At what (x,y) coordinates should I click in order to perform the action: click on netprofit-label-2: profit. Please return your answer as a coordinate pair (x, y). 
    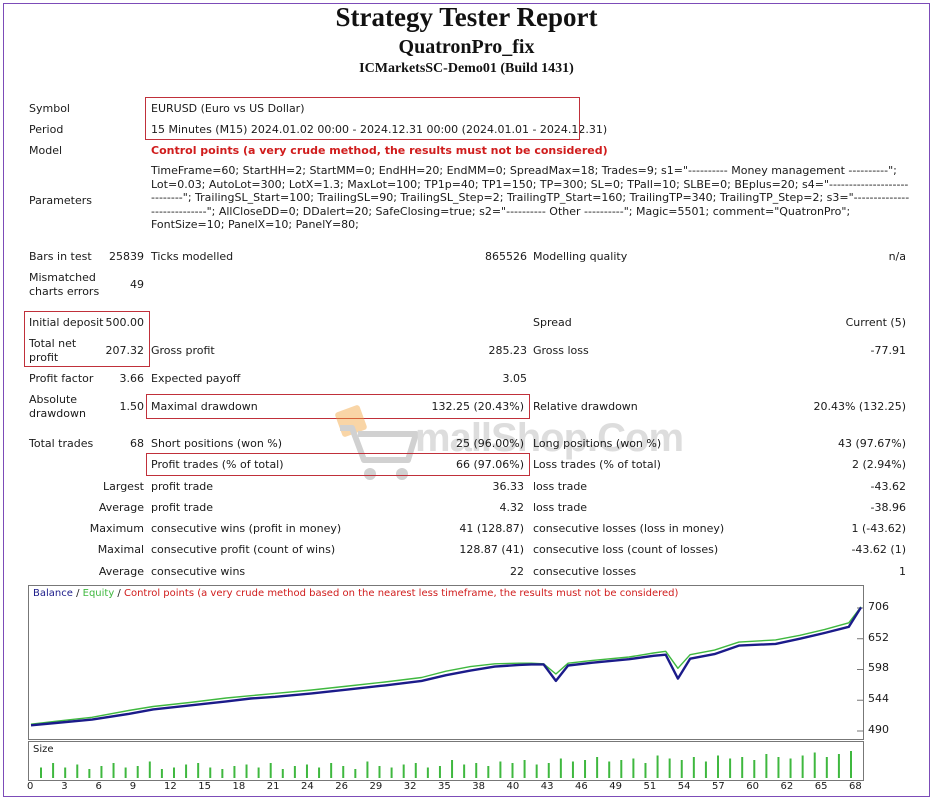
    Looking at the image, I should click on (44, 357).